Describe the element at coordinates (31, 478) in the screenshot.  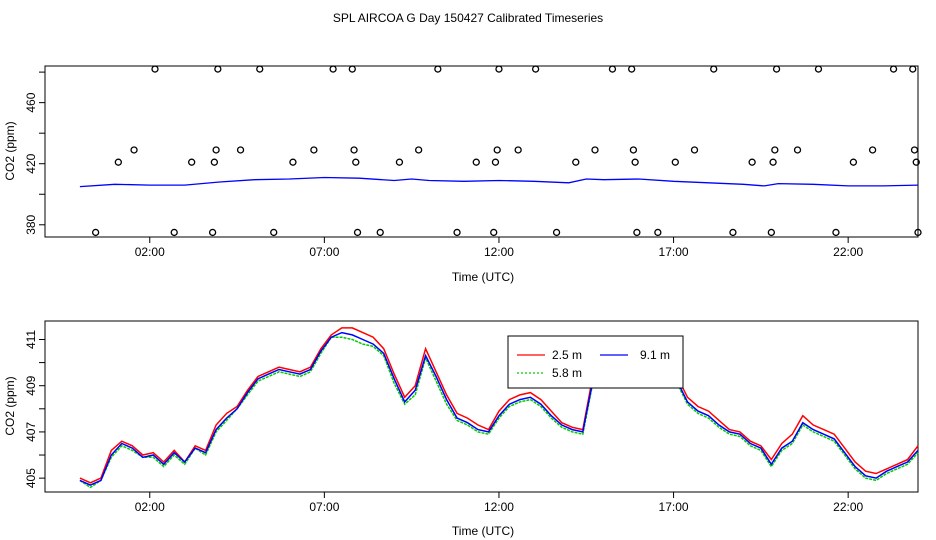
I see `y-tick-label: 405` at that location.